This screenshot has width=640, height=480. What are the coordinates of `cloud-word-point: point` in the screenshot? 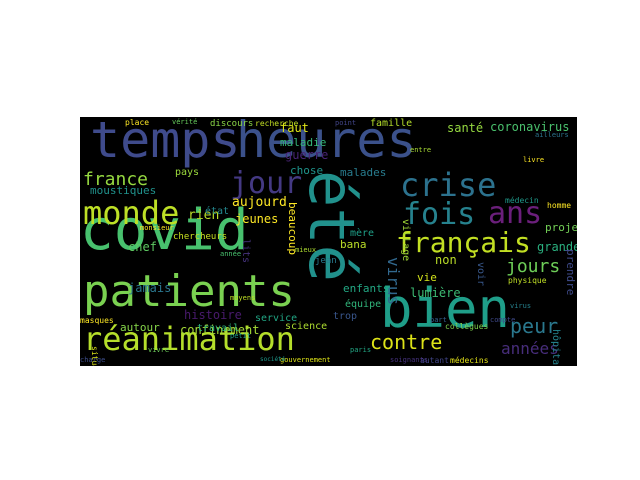 It's located at (346, 123).